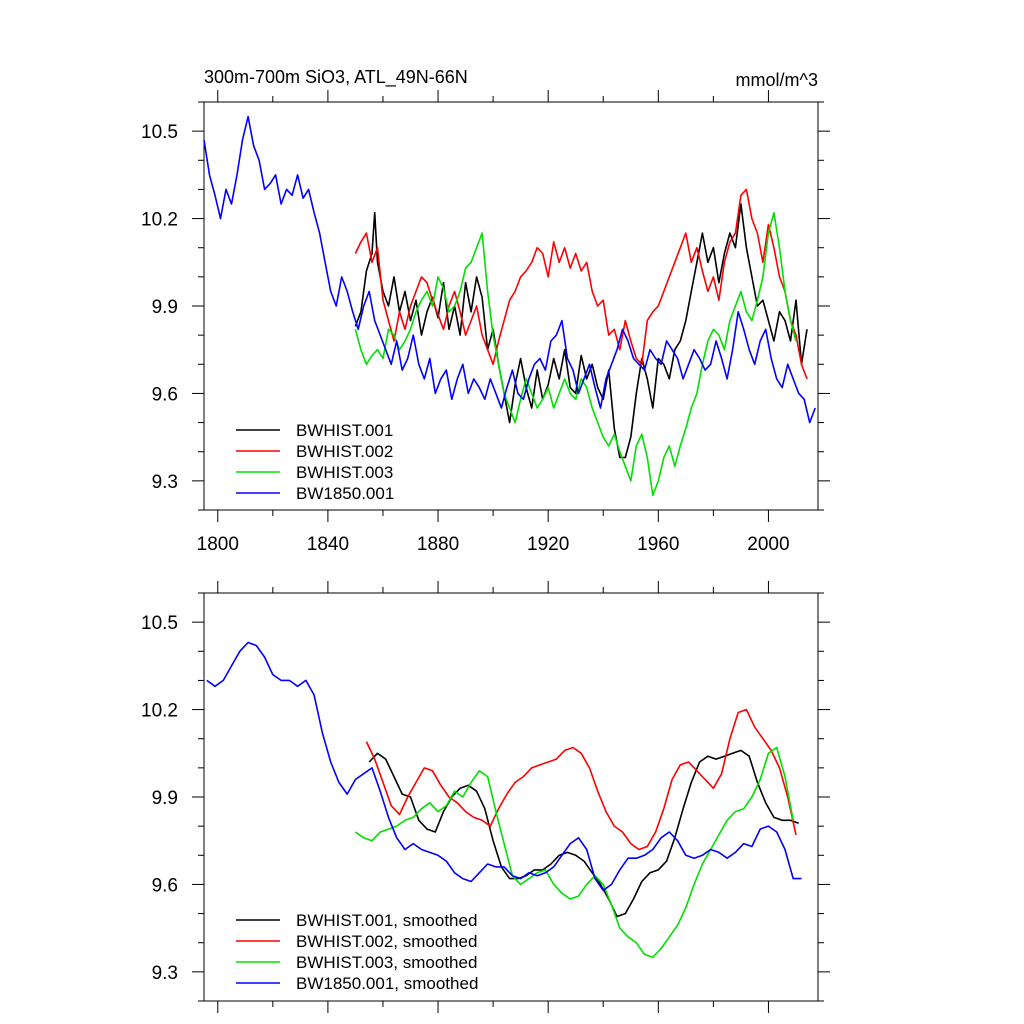 This screenshot has width=1024, height=1024. Describe the element at coordinates (218, 544) in the screenshot. I see `x-tick-label: 1800` at that location.